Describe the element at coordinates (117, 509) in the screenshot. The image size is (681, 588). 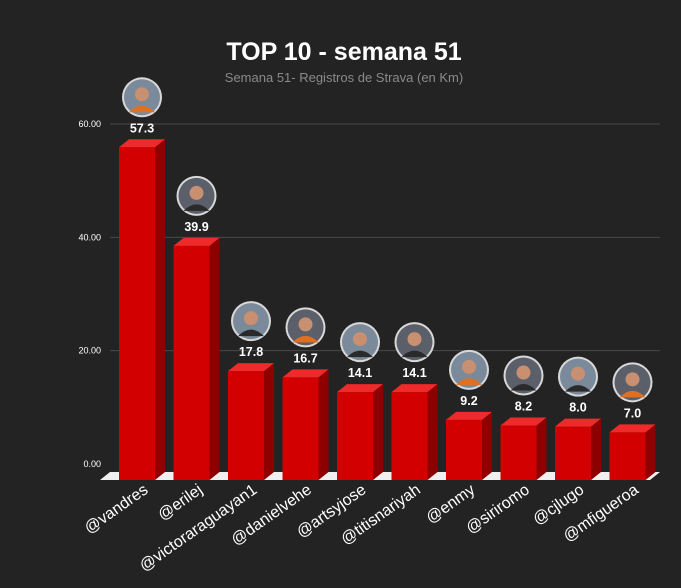
I see `x-tick-label: @vandres` at that location.